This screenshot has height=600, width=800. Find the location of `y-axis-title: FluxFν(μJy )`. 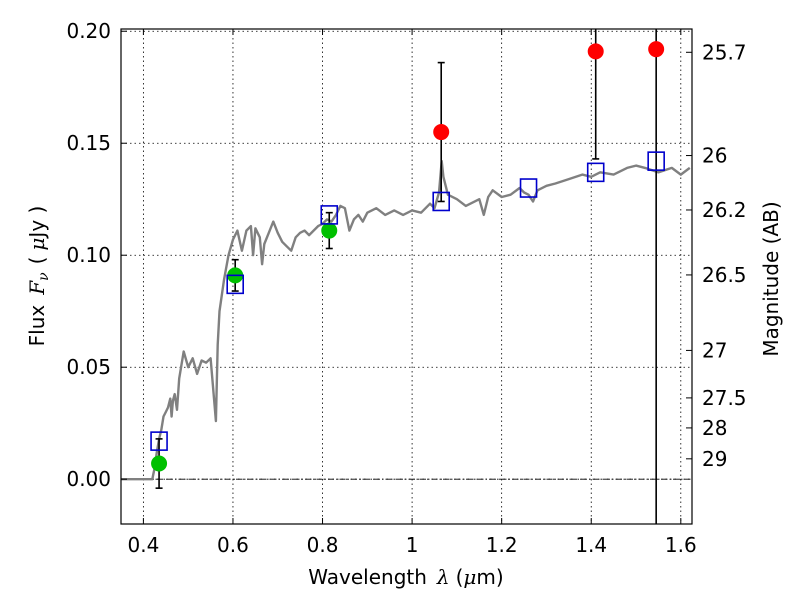

y-axis-title: FluxFν(μJy ) is located at coordinates (38, 276).